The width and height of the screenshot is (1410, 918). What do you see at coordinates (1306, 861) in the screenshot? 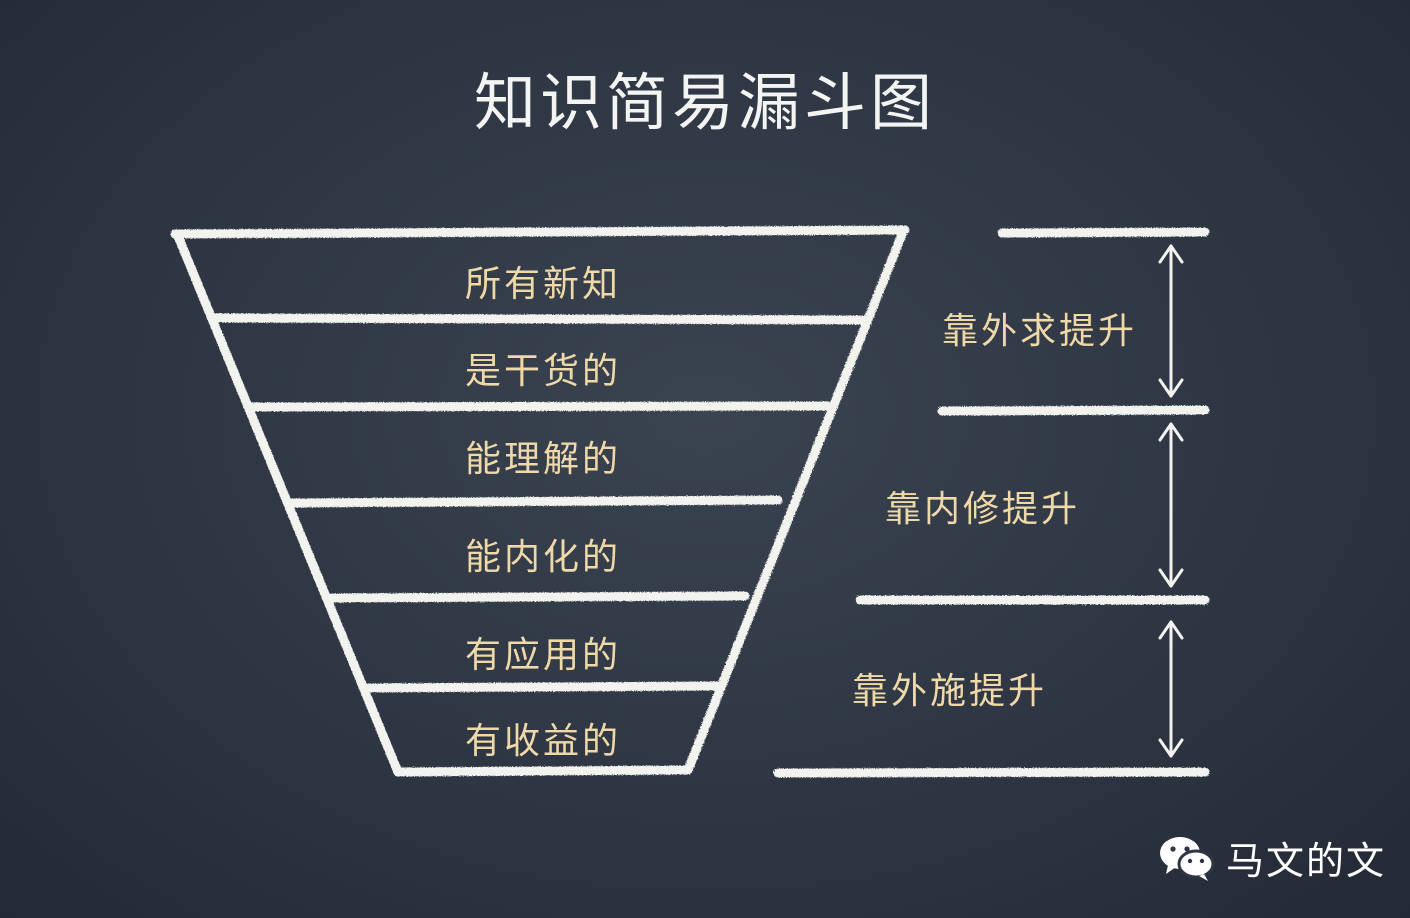
I see `account-name: 马文的文` at bounding box center [1306, 861].